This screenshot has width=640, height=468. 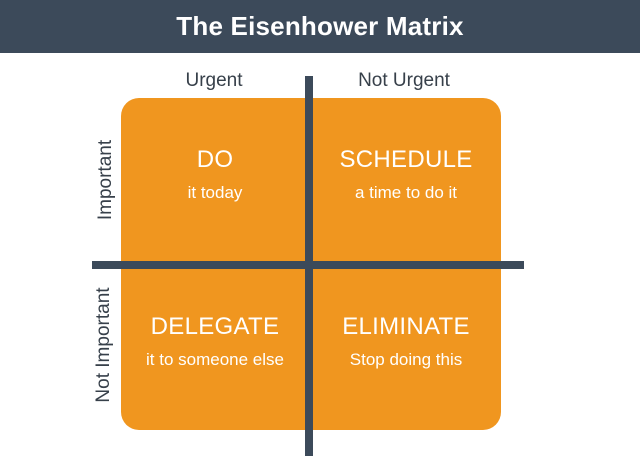 What do you see at coordinates (406, 359) in the screenshot?
I see `quadrant-eliminate-subtitle: Stop doing this` at bounding box center [406, 359].